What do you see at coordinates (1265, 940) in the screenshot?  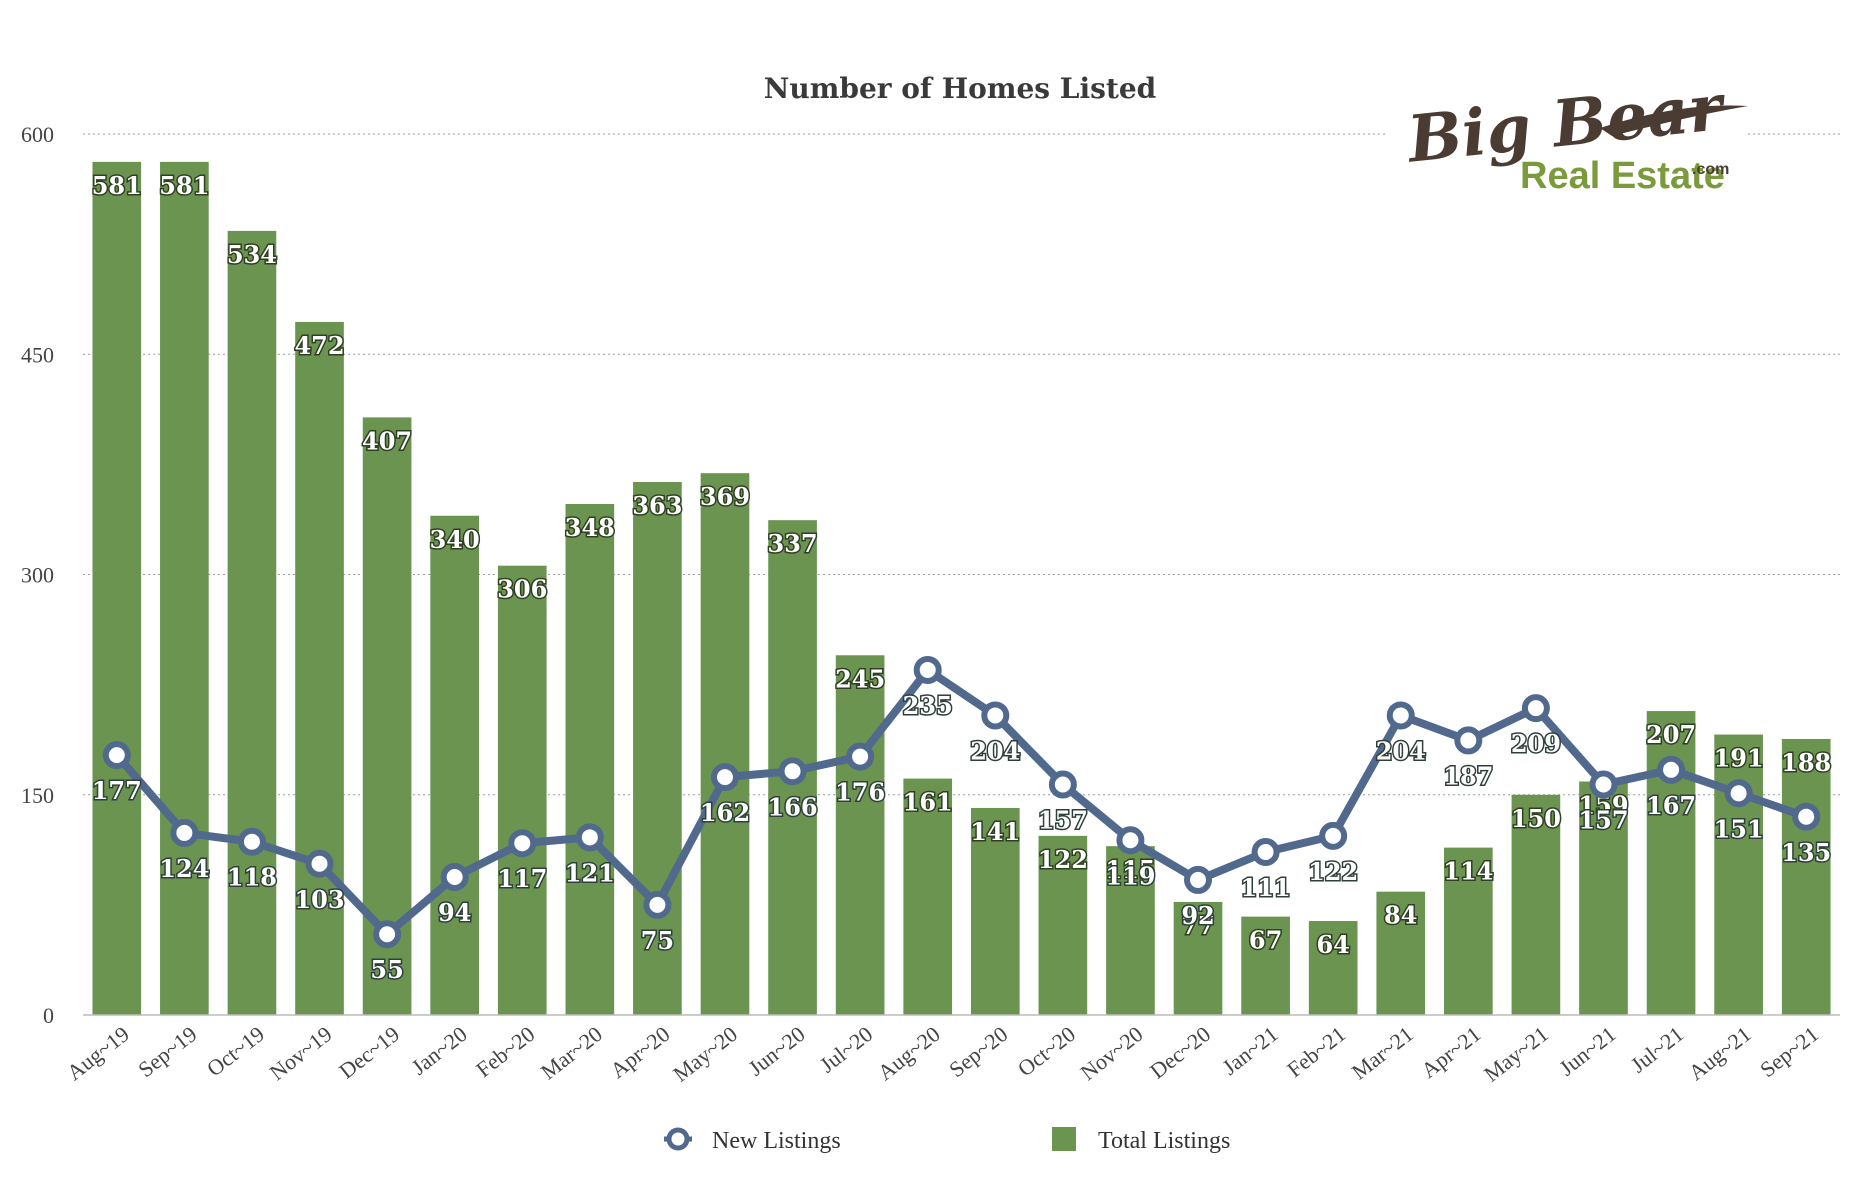 I see `bar-value-label: 67` at bounding box center [1265, 940].